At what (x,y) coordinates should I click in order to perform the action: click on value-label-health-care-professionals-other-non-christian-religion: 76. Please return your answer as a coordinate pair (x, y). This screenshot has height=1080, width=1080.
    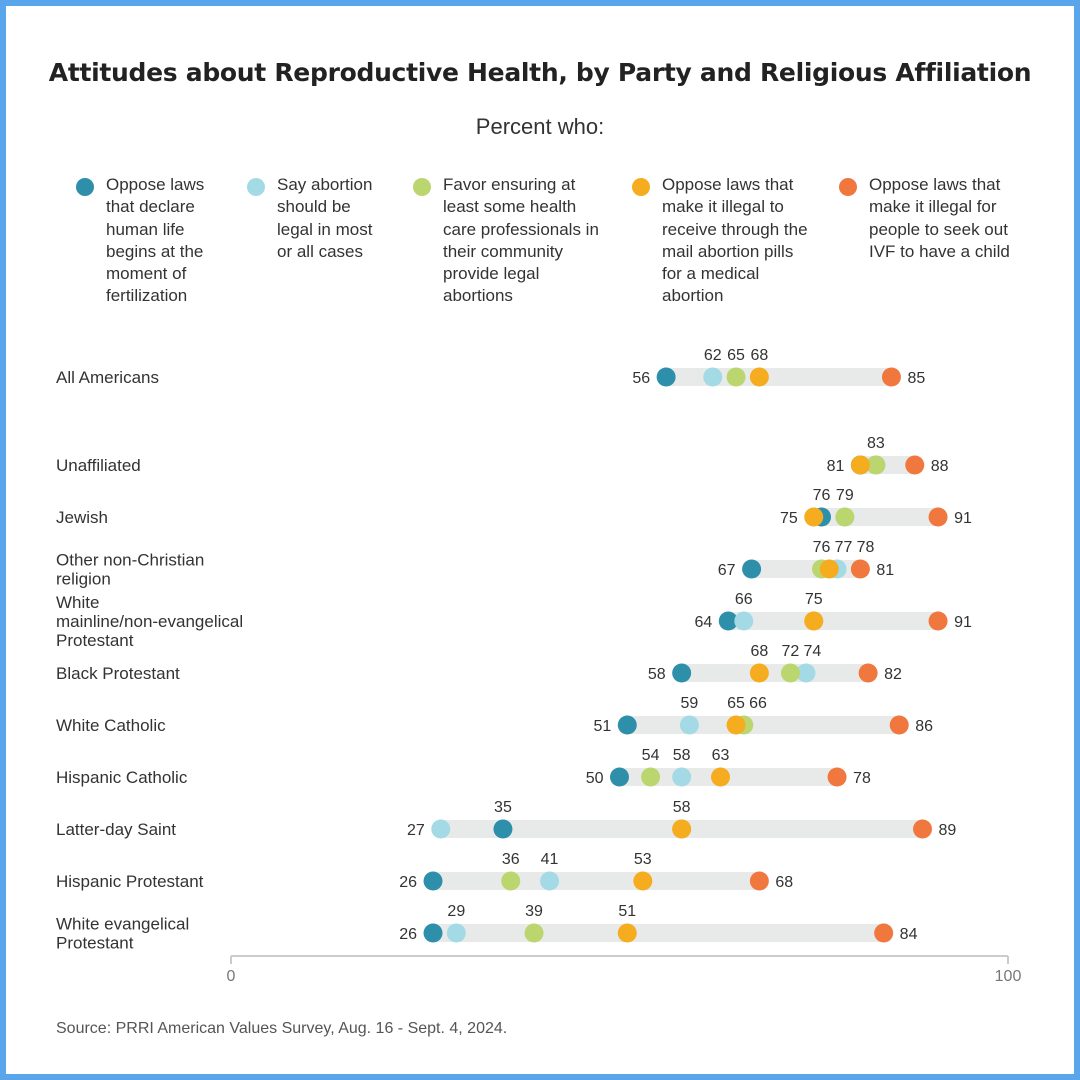
    Looking at the image, I should click on (822, 547).